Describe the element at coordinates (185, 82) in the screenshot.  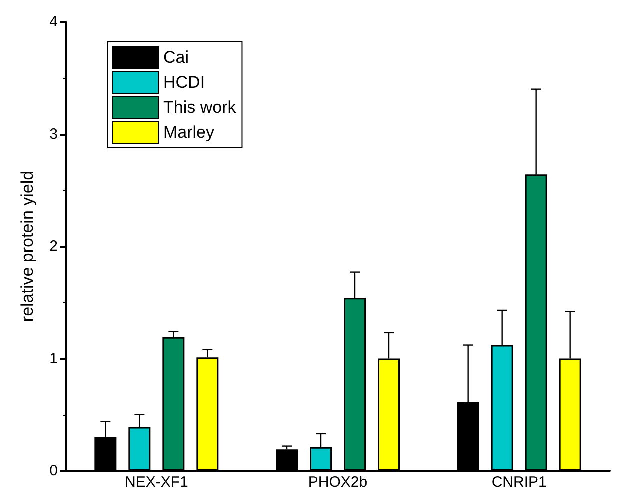
I see `legend-label: HCDI` at that location.